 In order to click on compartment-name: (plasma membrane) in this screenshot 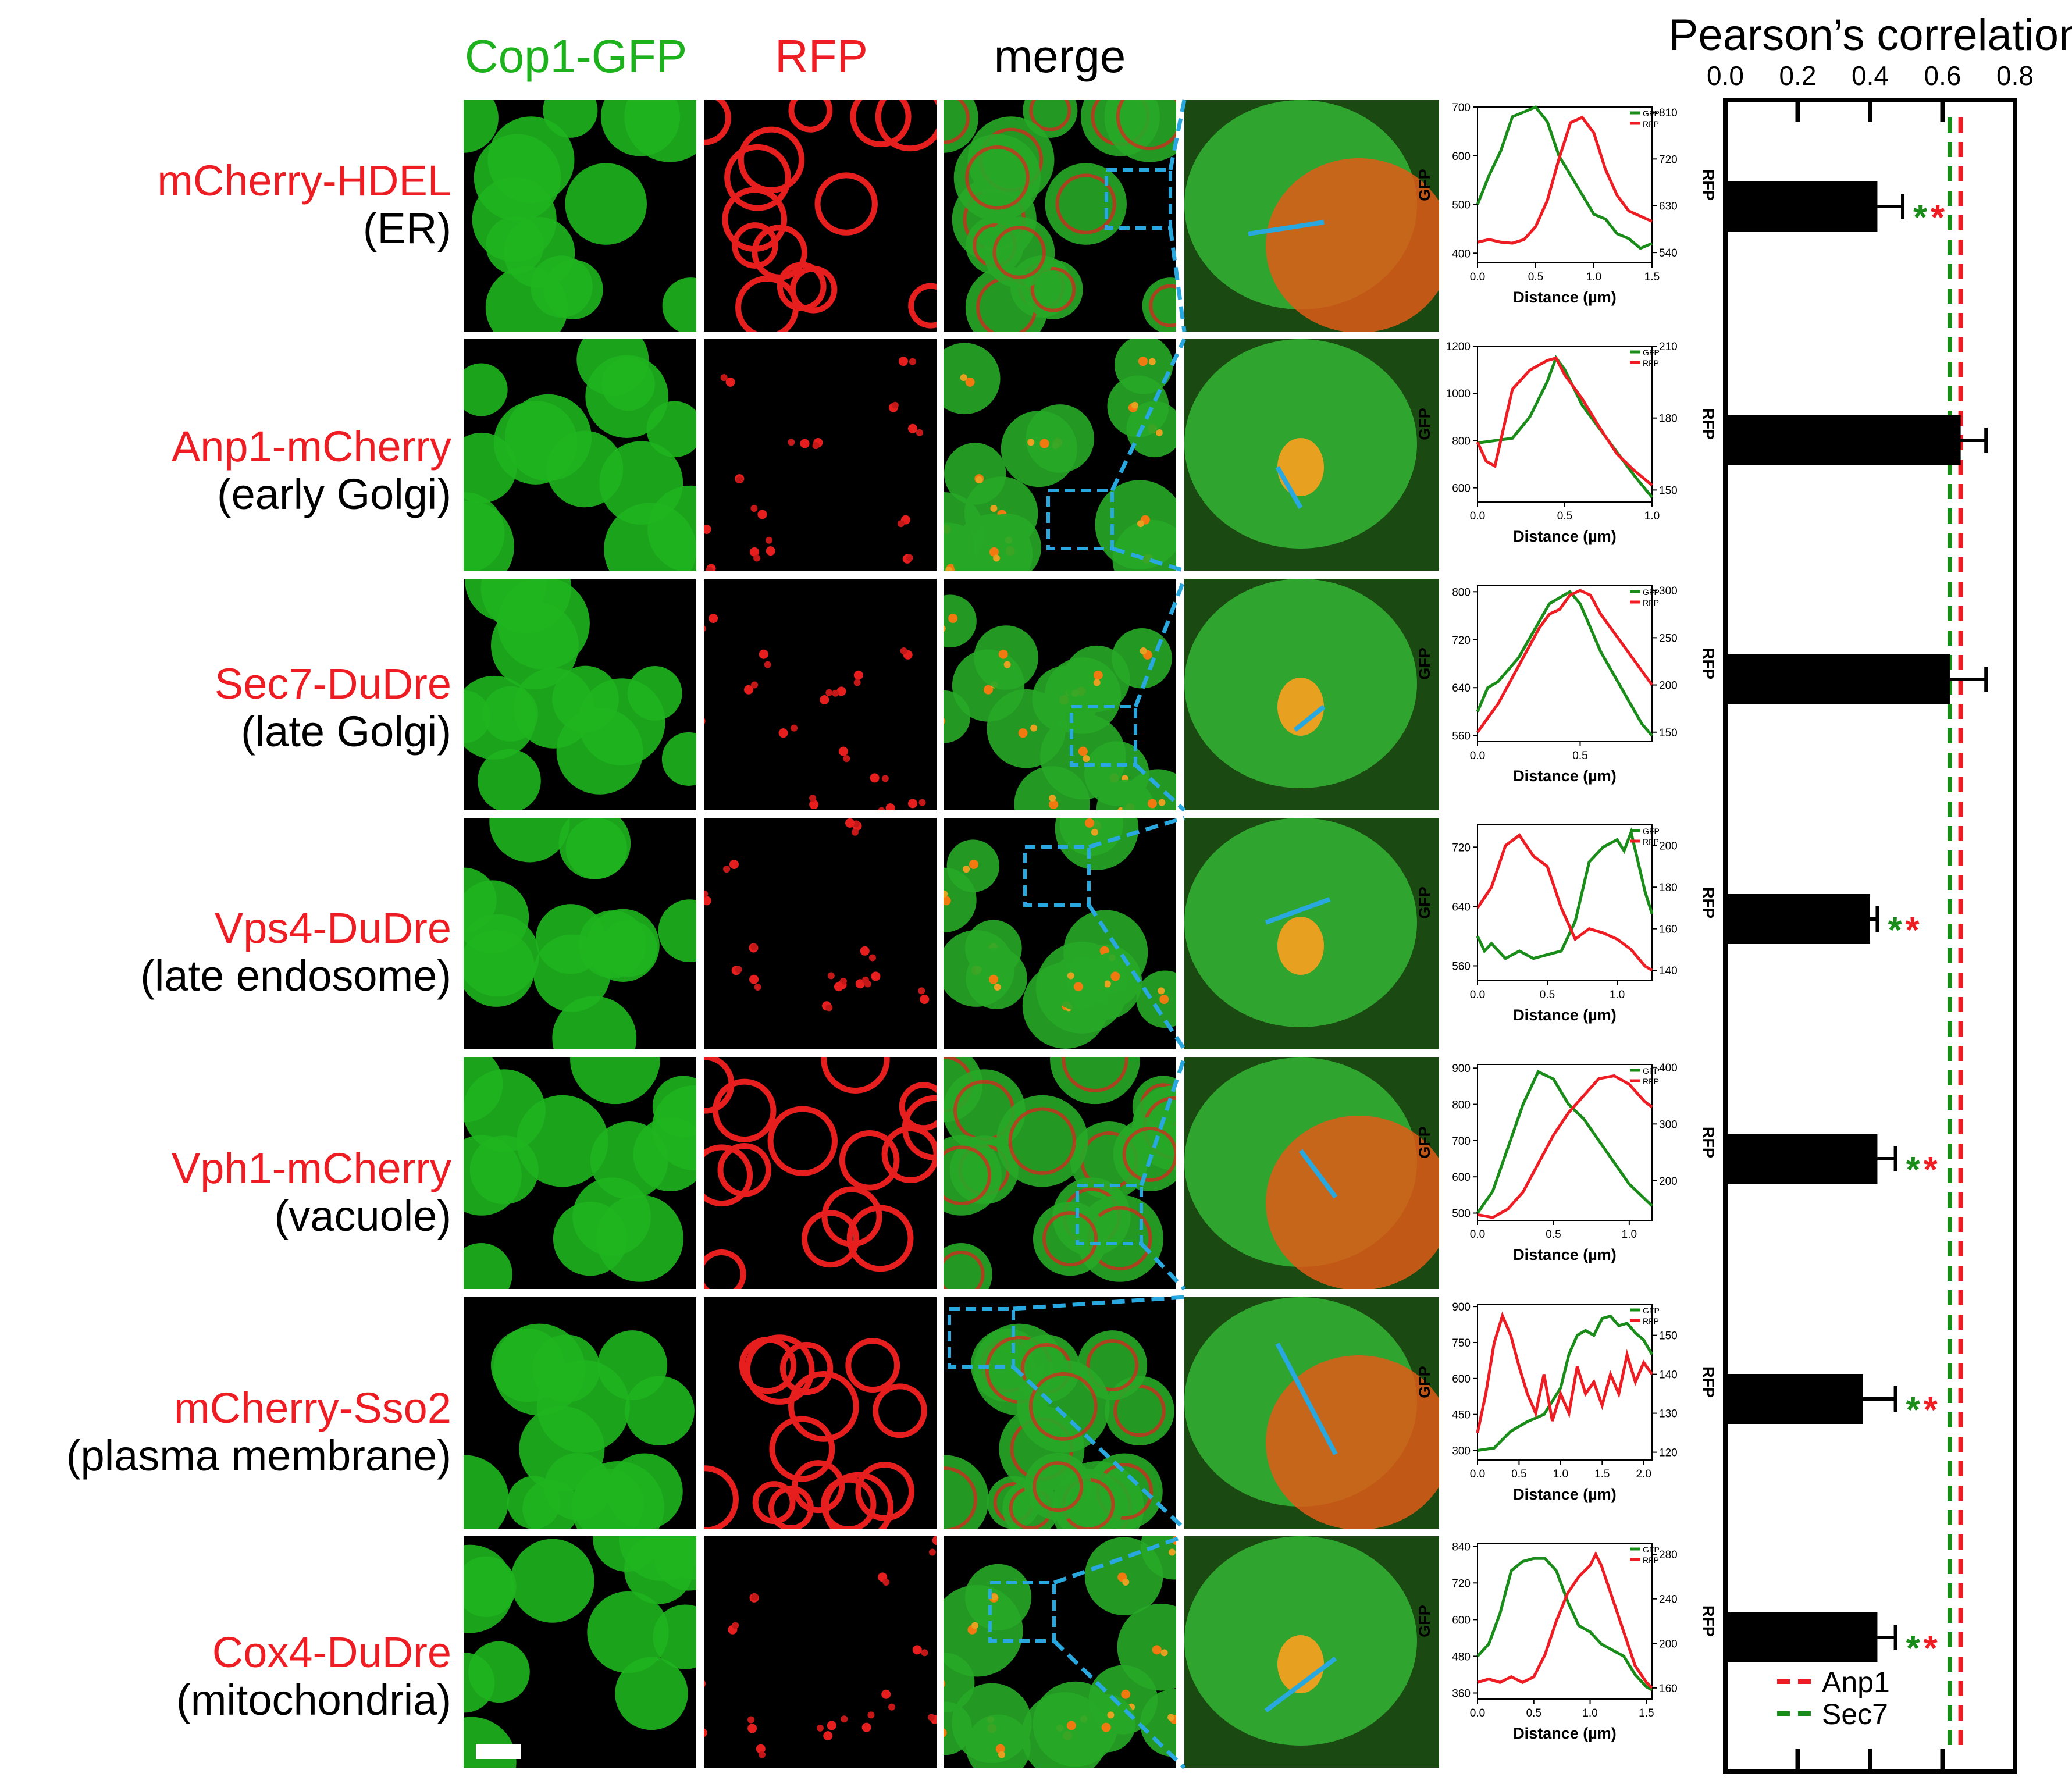, I will do `click(258, 1456)`.